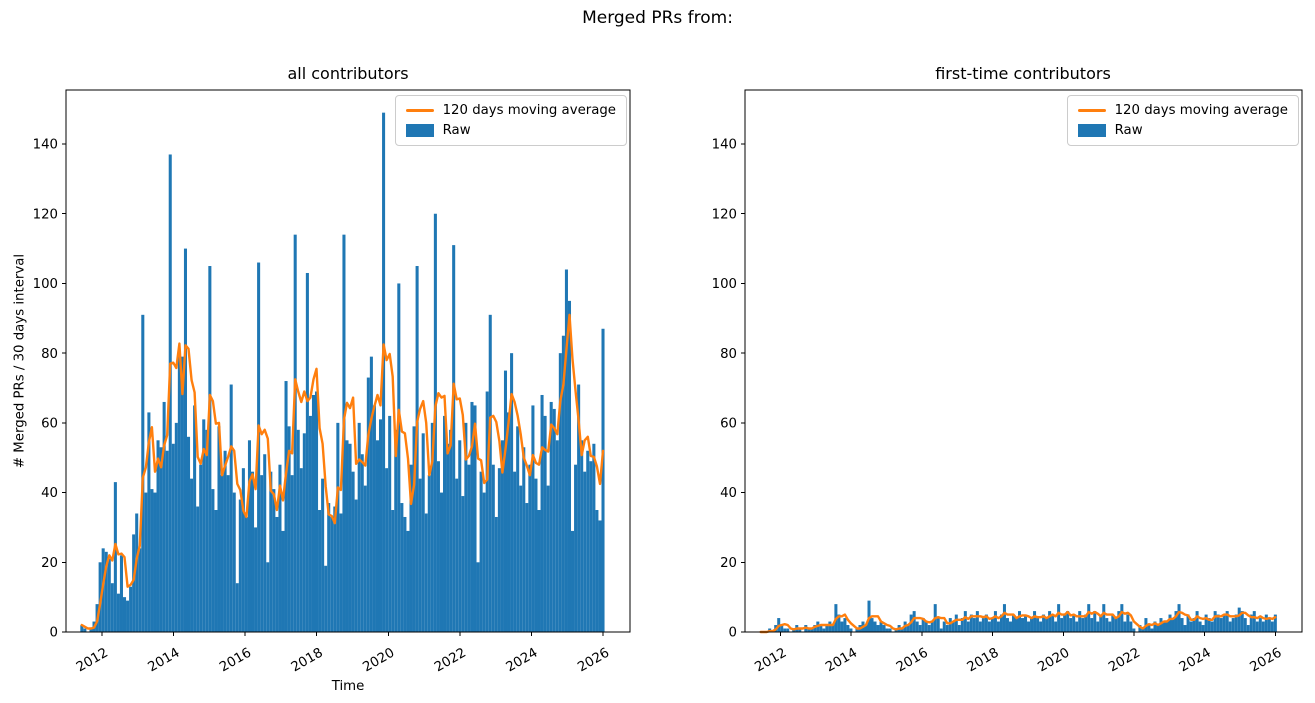 The image size is (1315, 703). I want to click on x-tick-label: 2016, so click(912, 660).